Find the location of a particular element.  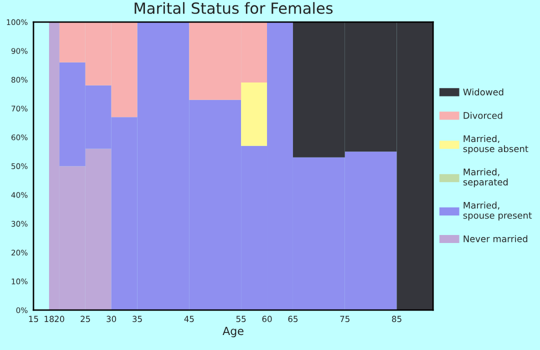

x-tick-label: 15 is located at coordinates (33, 319).